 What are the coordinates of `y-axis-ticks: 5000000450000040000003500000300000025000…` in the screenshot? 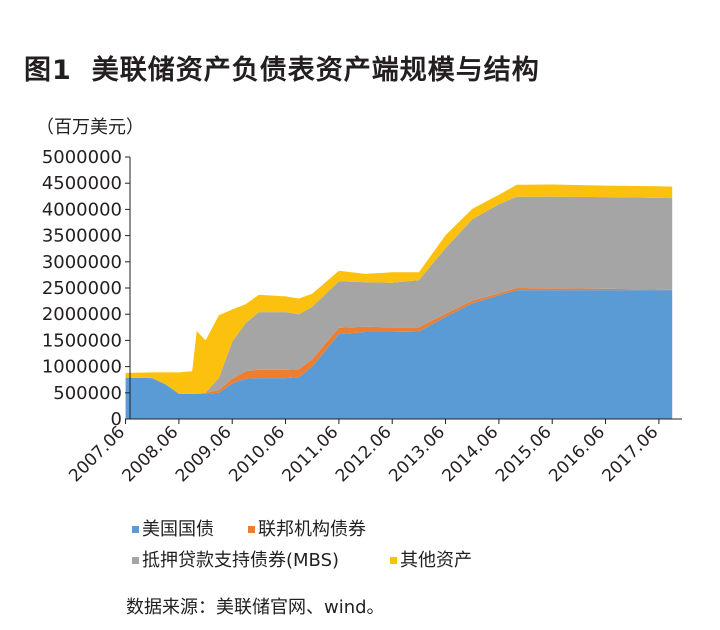 It's located at (86, 288).